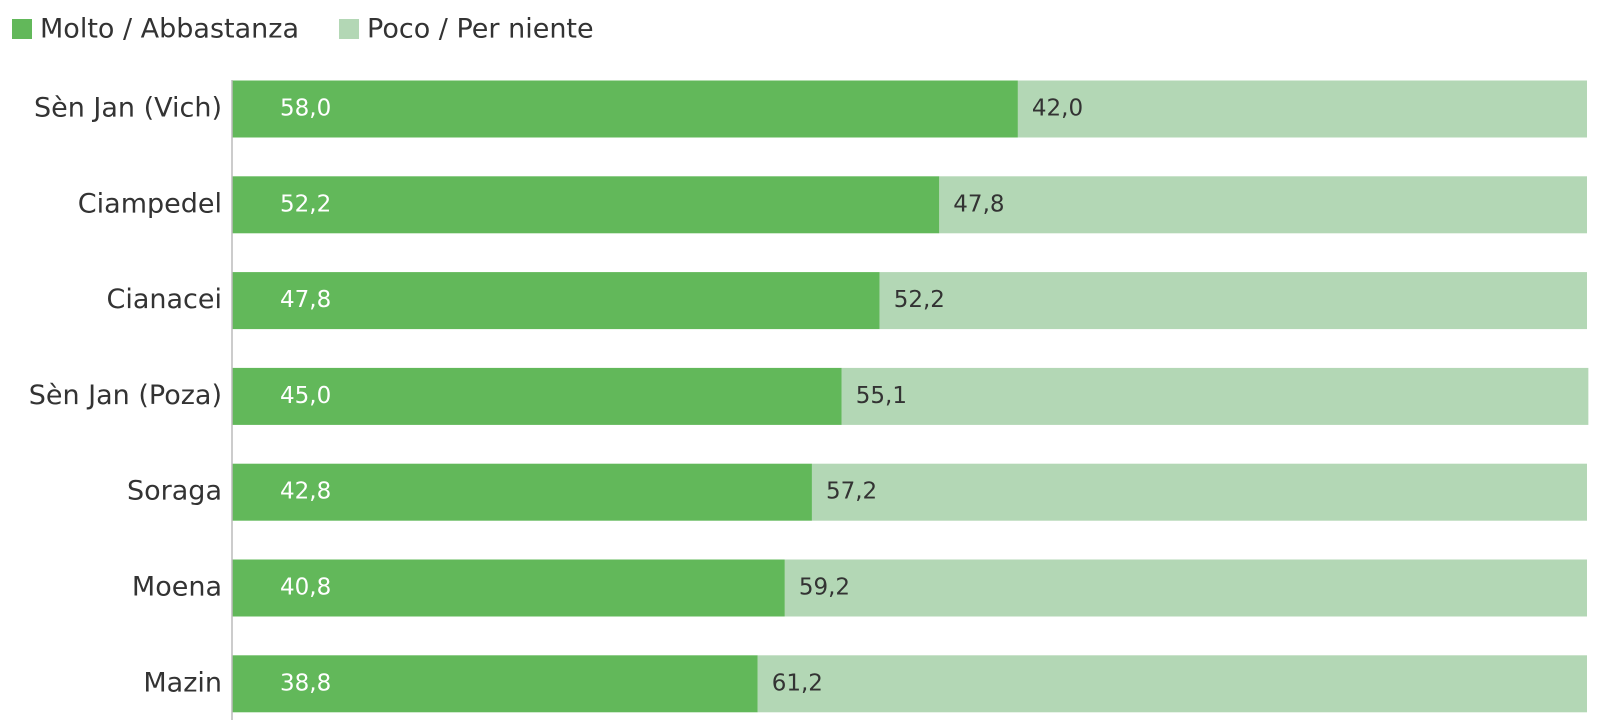 The height and width of the screenshot is (720, 1600). Describe the element at coordinates (797, 683) in the screenshot. I see `value-label: 61,2` at that location.